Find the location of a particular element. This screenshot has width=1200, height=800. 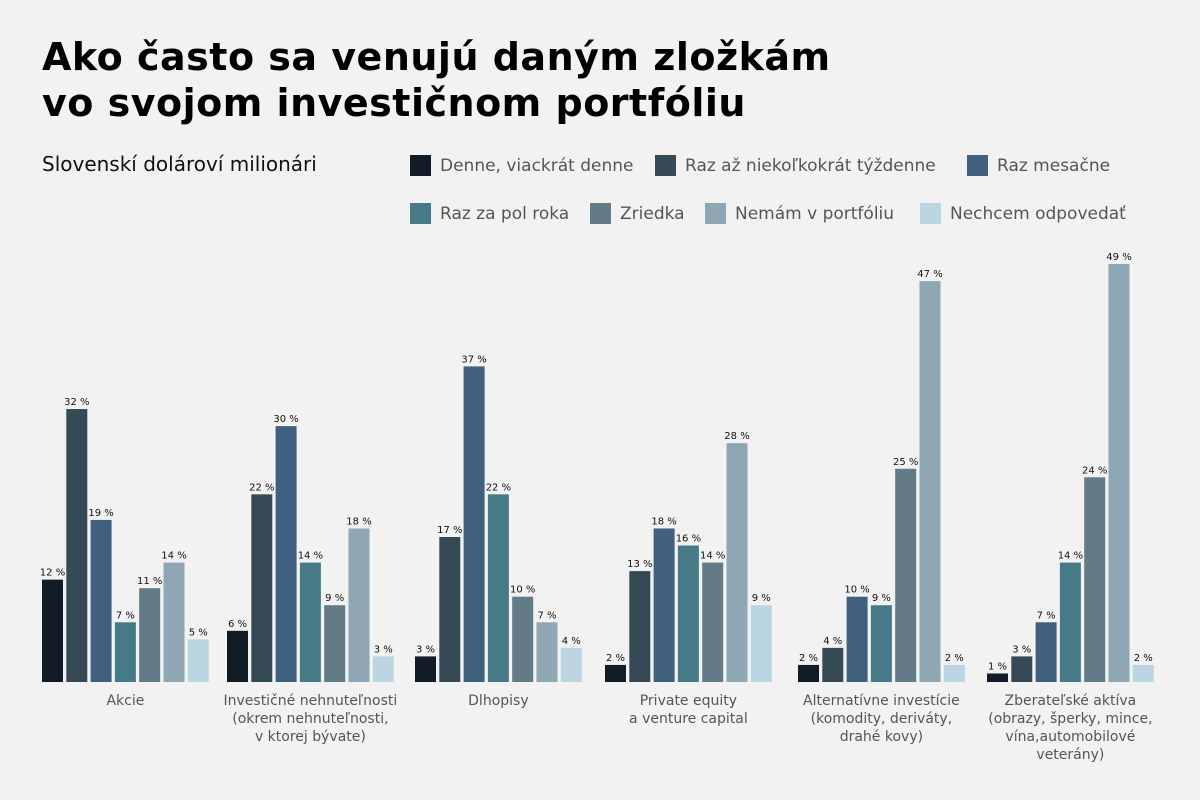

legend-item: Raz až niekoľkokrát týždenne is located at coordinates (795, 165).